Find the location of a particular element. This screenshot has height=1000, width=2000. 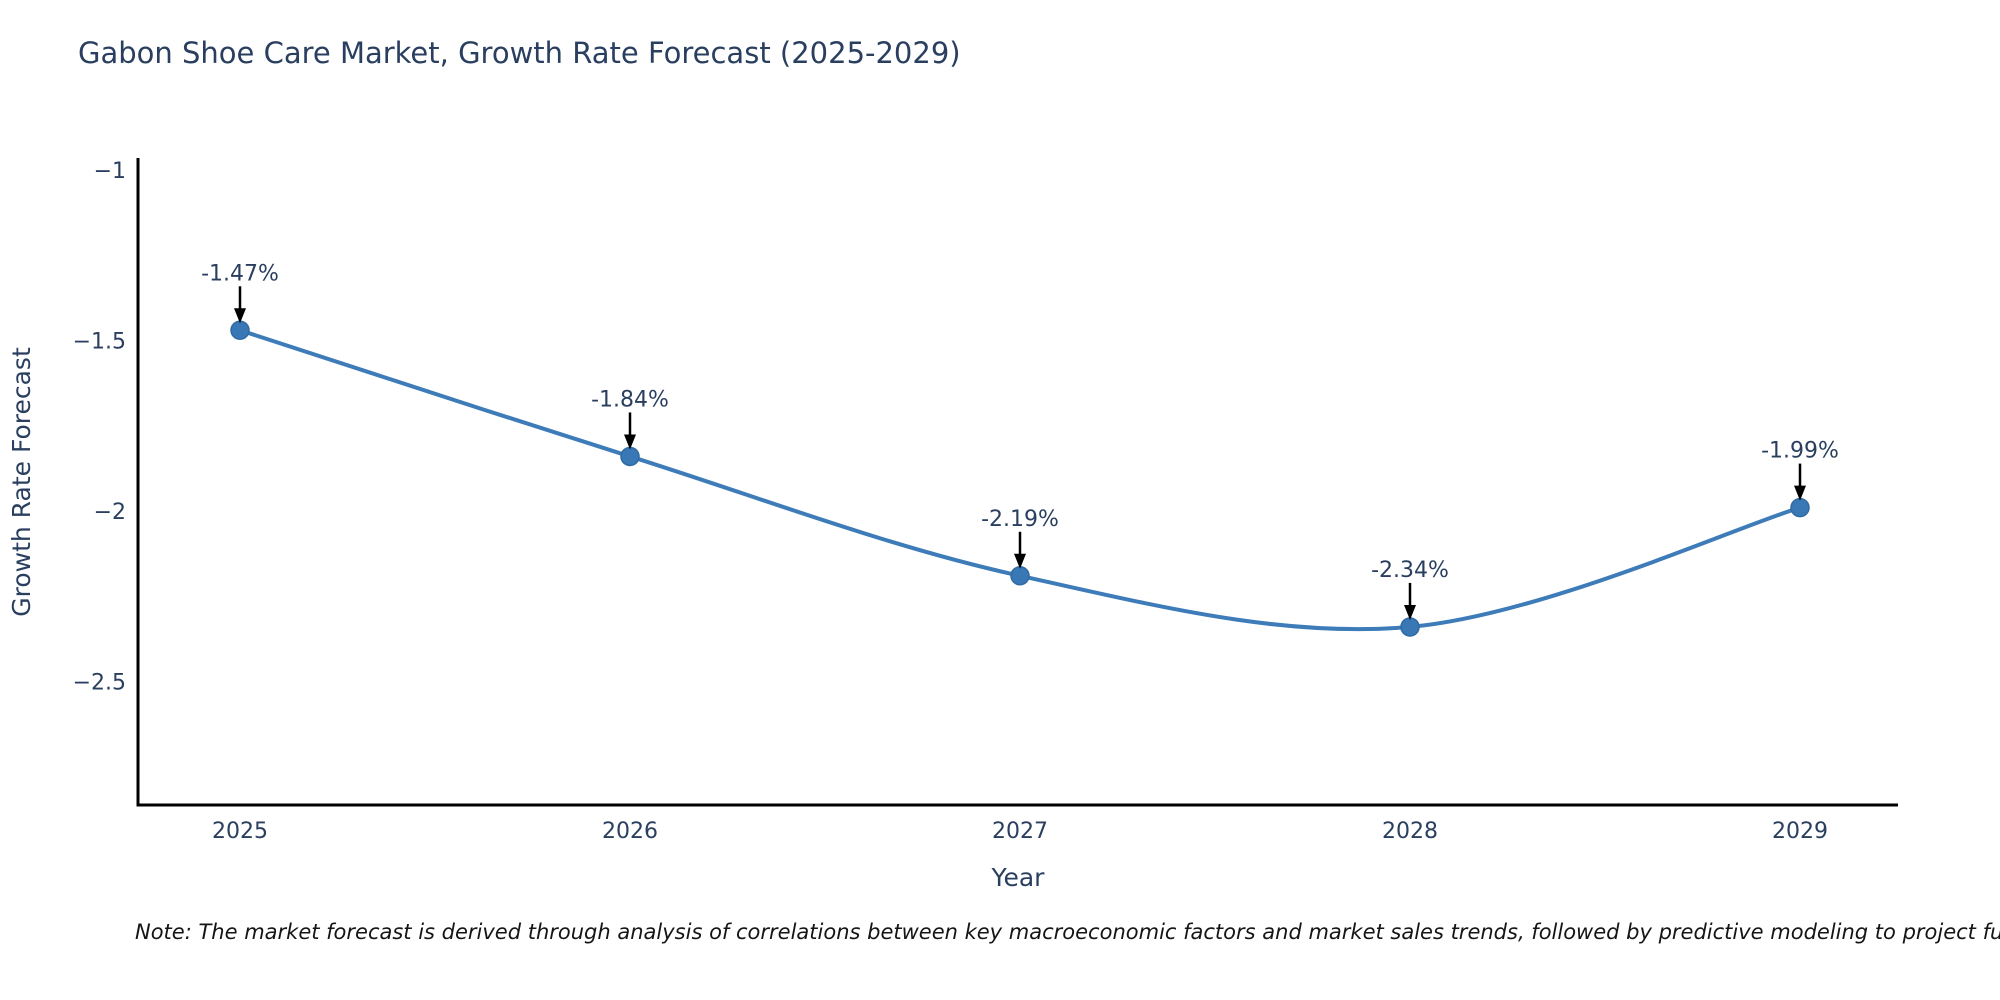

y-tick-label: −2 is located at coordinates (110, 512).